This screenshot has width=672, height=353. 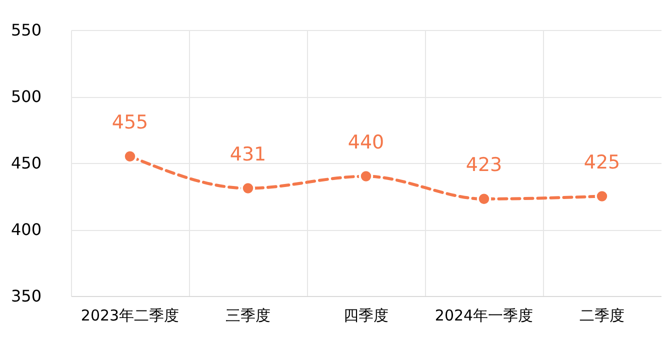 I want to click on y-tick-label: 550, so click(x=26, y=30).